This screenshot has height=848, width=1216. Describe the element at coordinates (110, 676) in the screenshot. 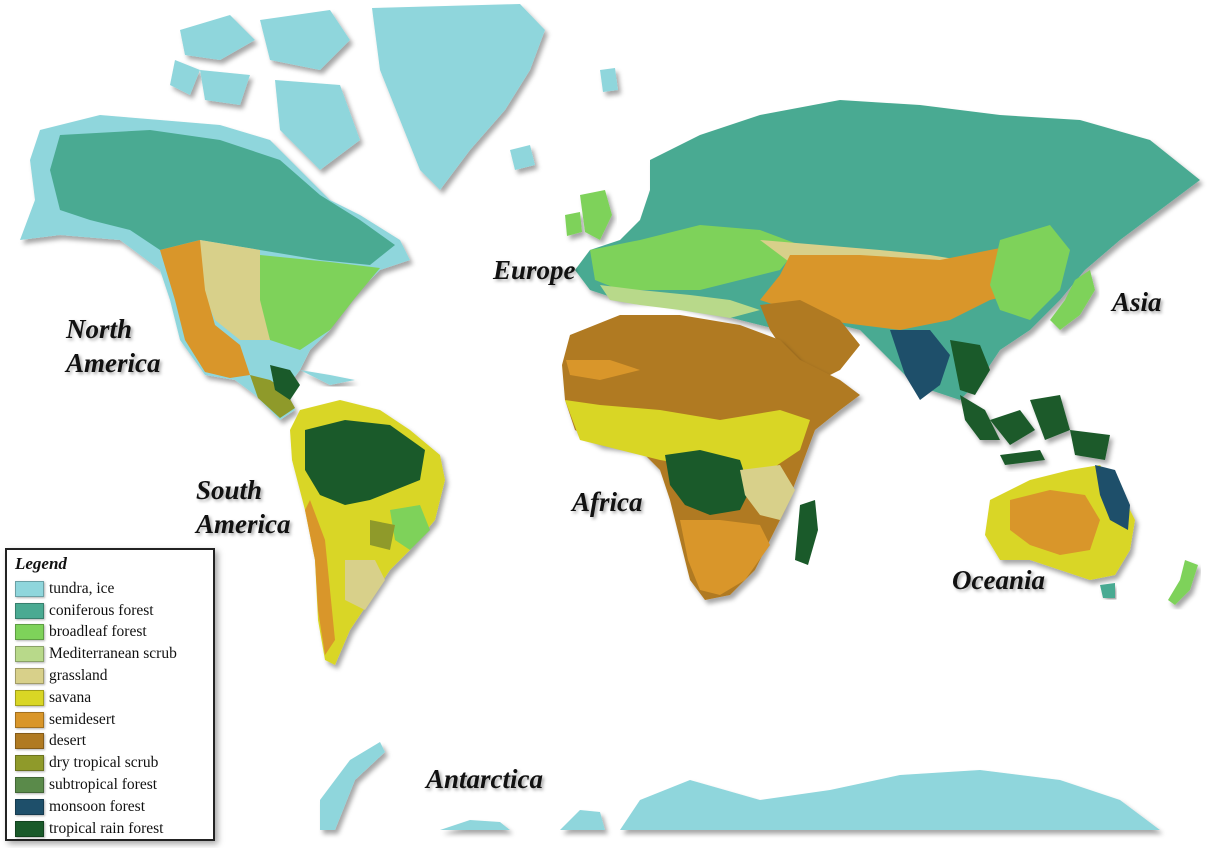

I see `legend-item: grassland` at that location.